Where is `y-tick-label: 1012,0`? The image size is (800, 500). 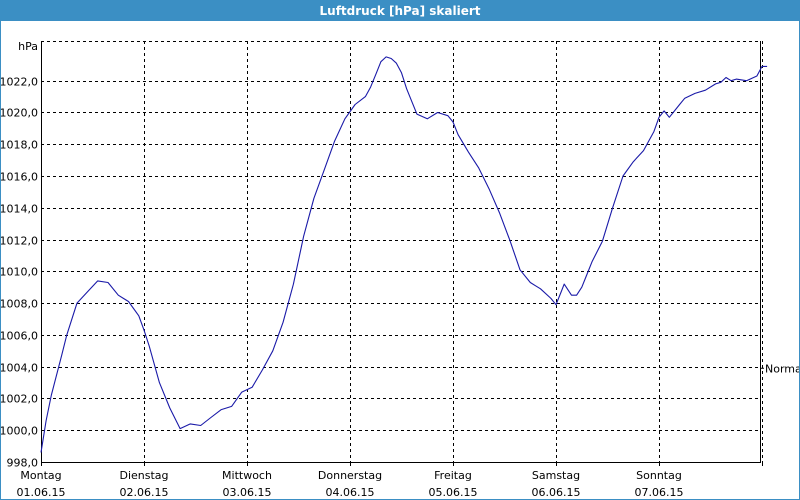
y-tick-label: 1012,0 is located at coordinates (19, 241).